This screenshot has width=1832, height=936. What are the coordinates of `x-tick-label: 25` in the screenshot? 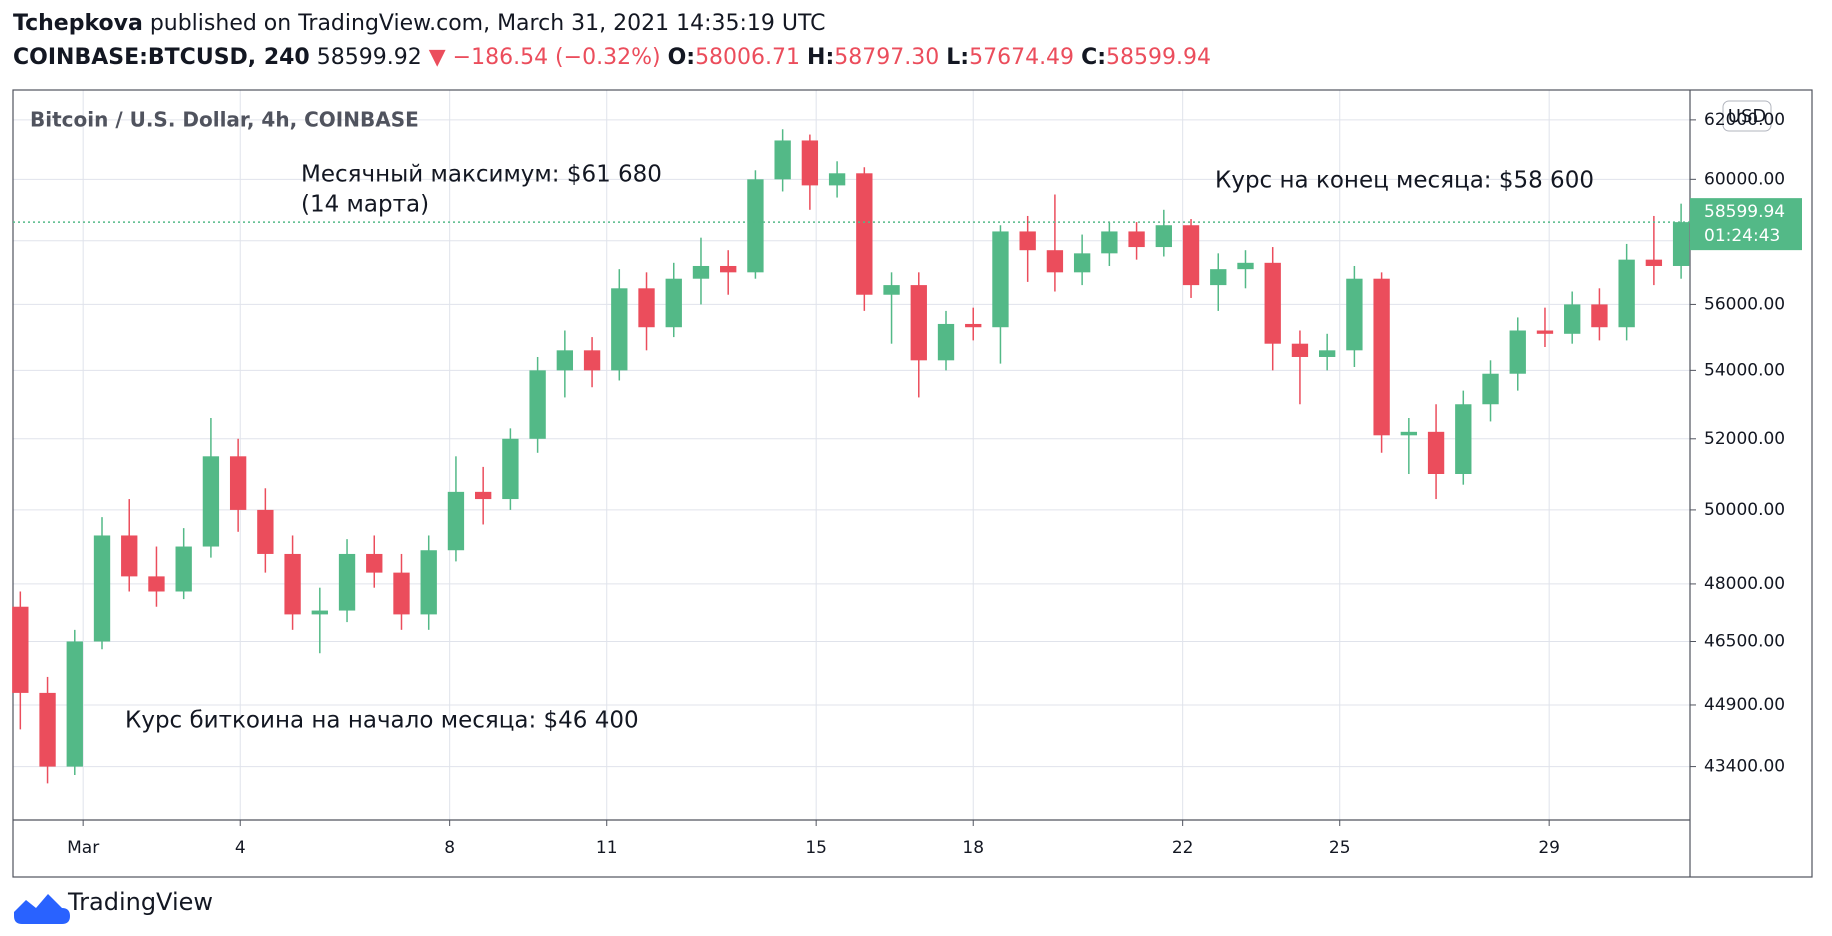 It's located at (1340, 848).